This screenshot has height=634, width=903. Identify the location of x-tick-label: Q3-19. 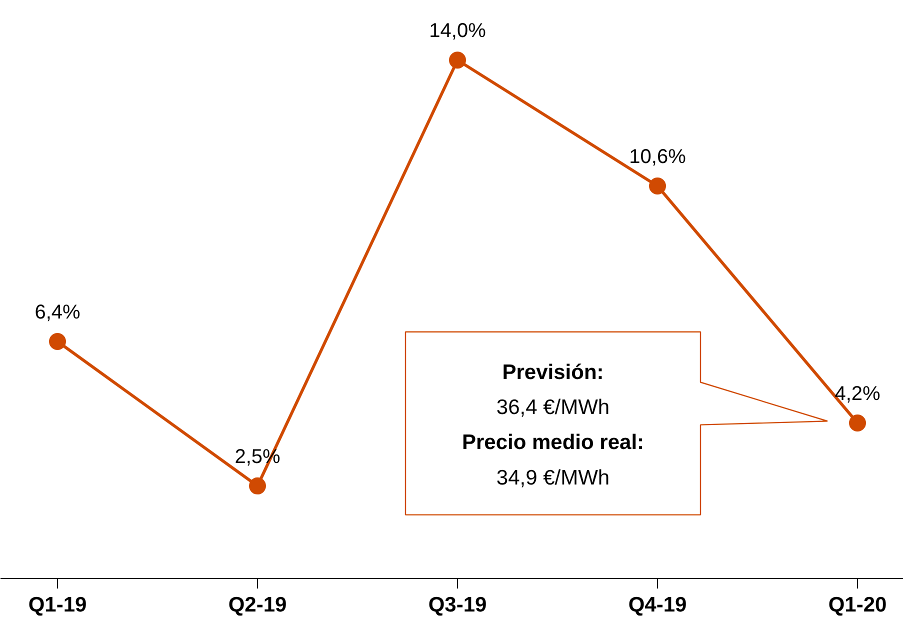
(457, 605).